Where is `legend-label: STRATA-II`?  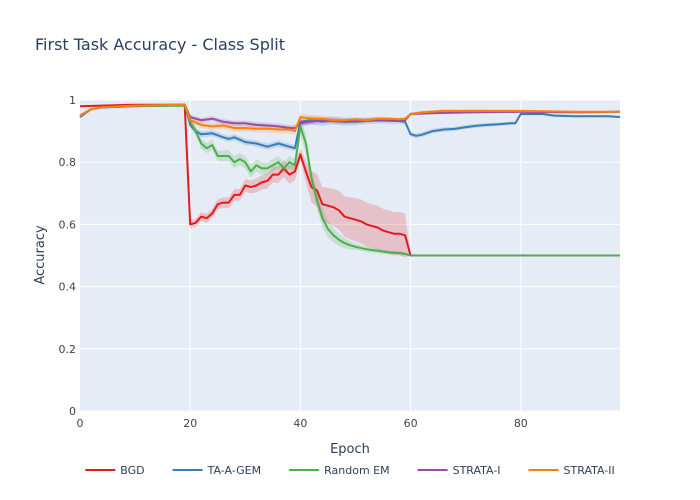 legend-label: STRATA-II is located at coordinates (589, 470).